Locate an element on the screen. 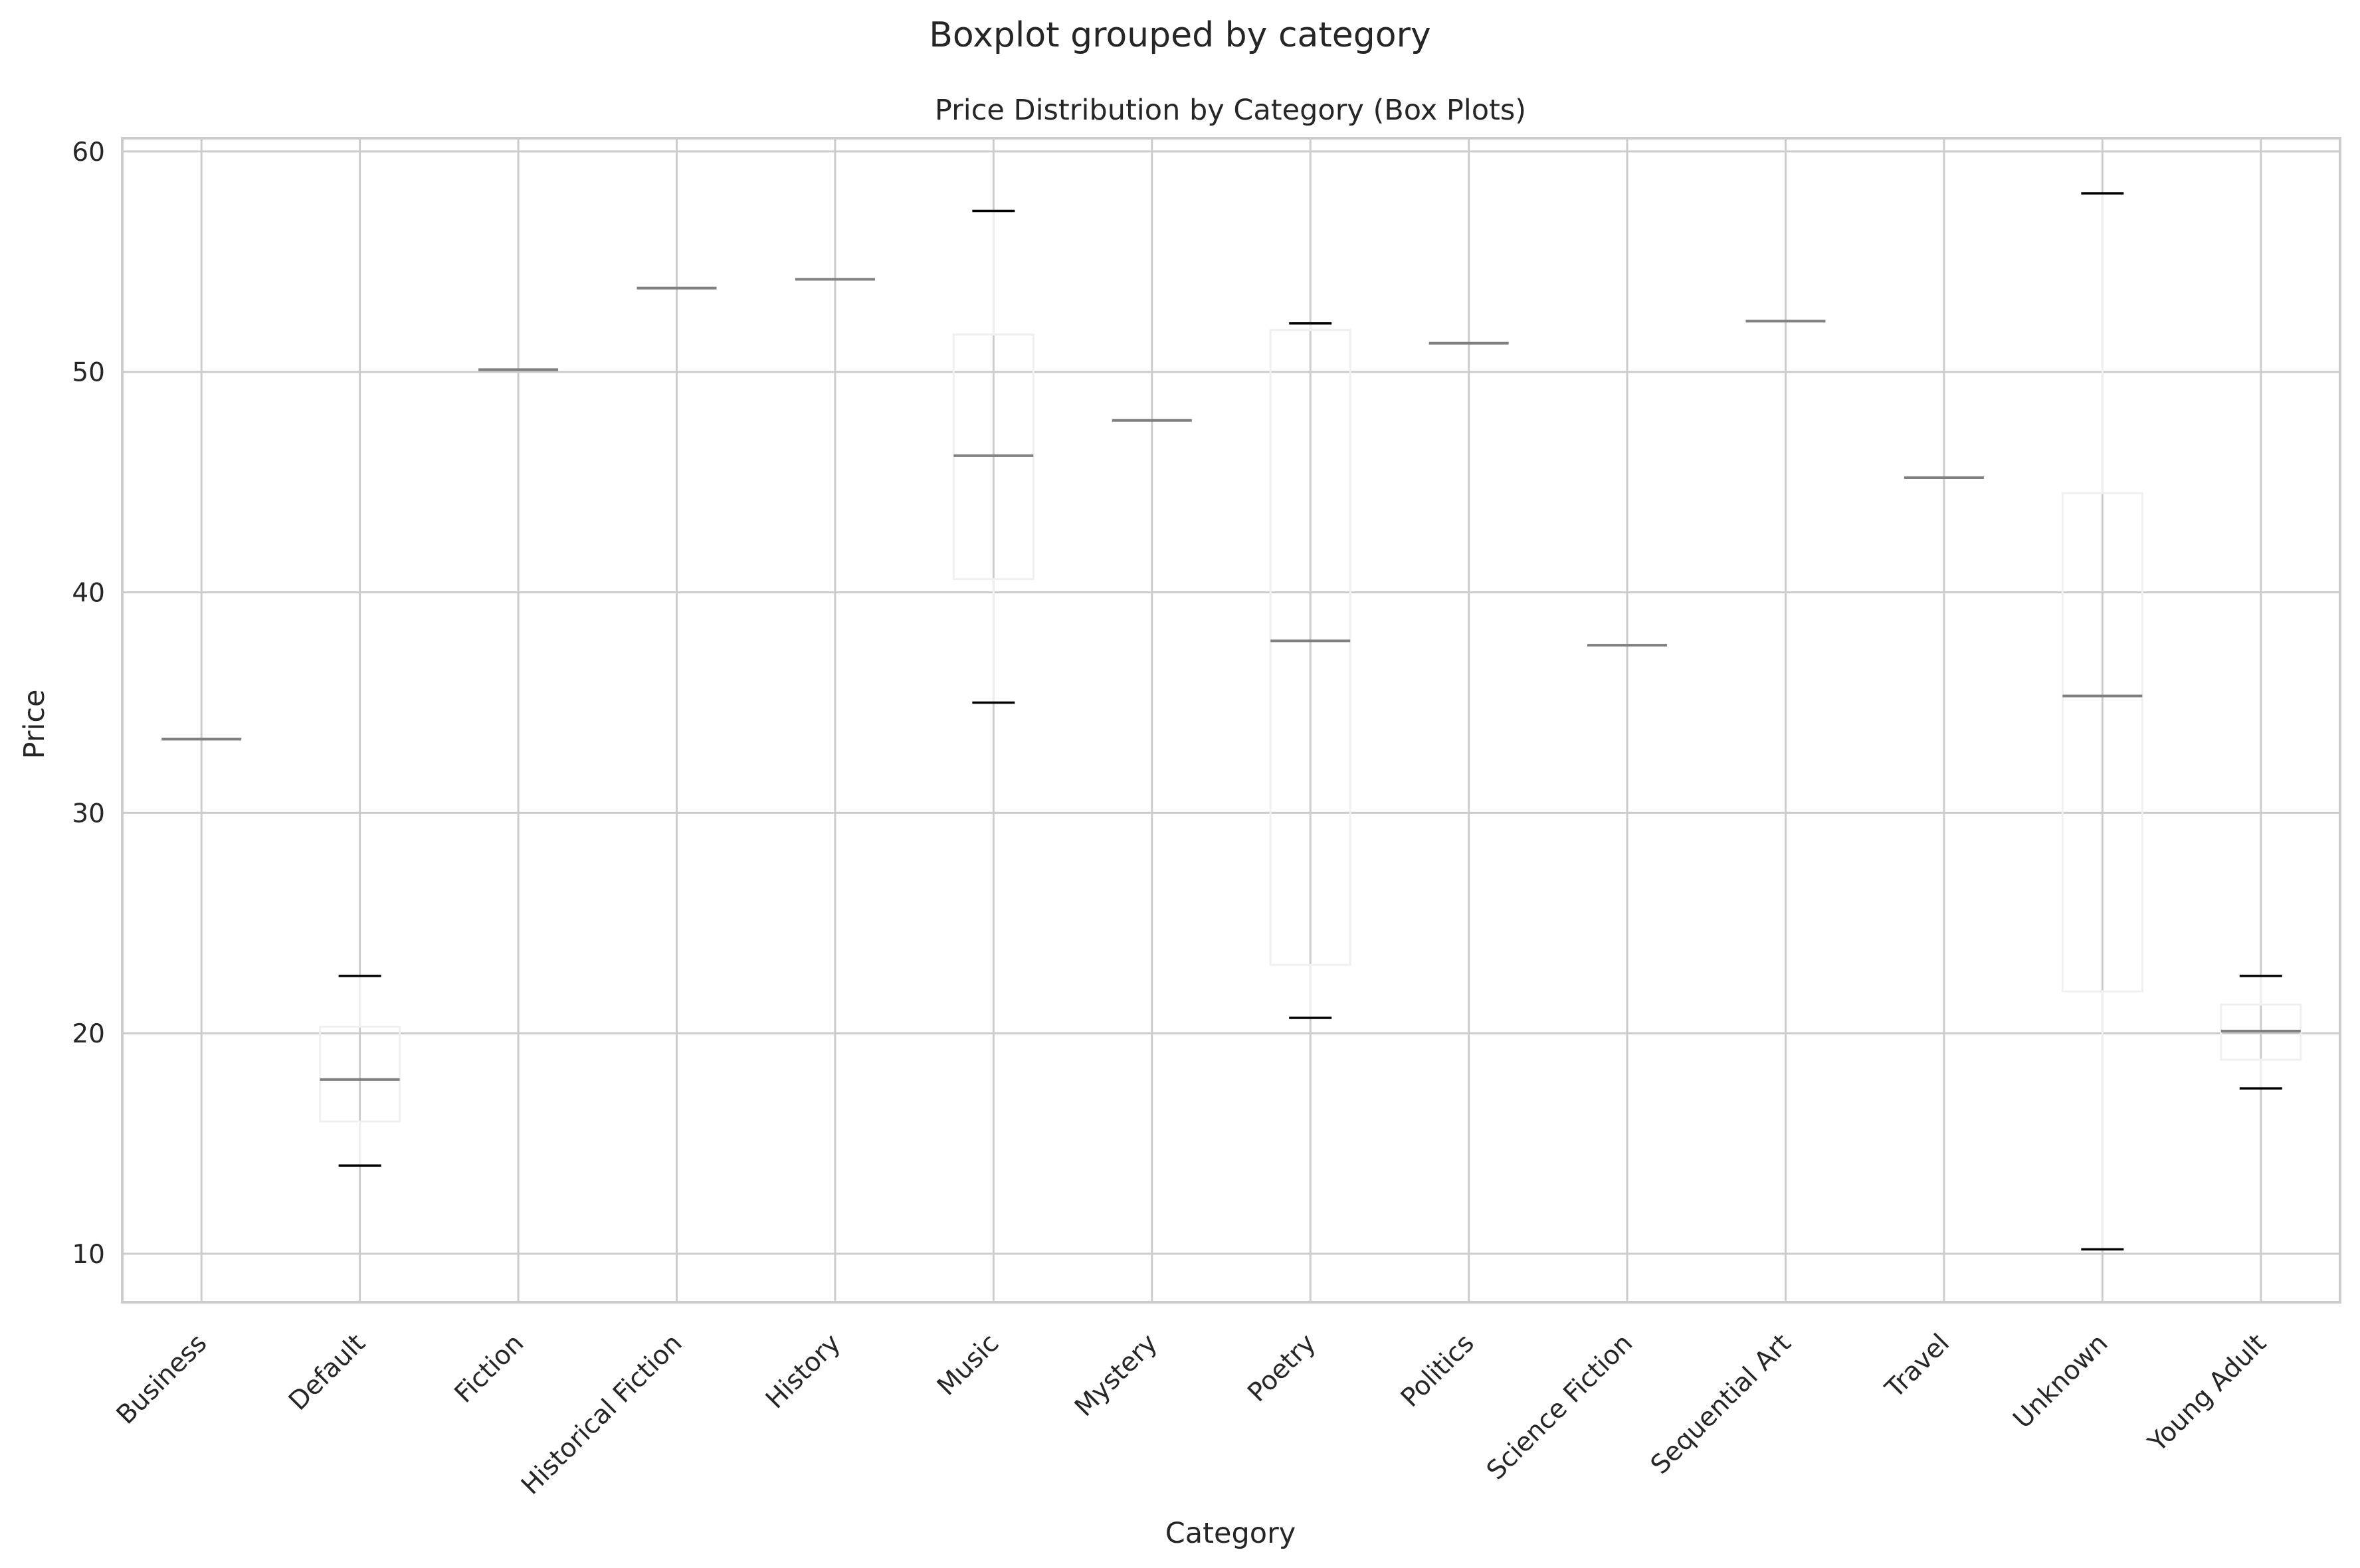 The width and height of the screenshot is (2360, 1568). y-tick-label: 60 is located at coordinates (88, 152).